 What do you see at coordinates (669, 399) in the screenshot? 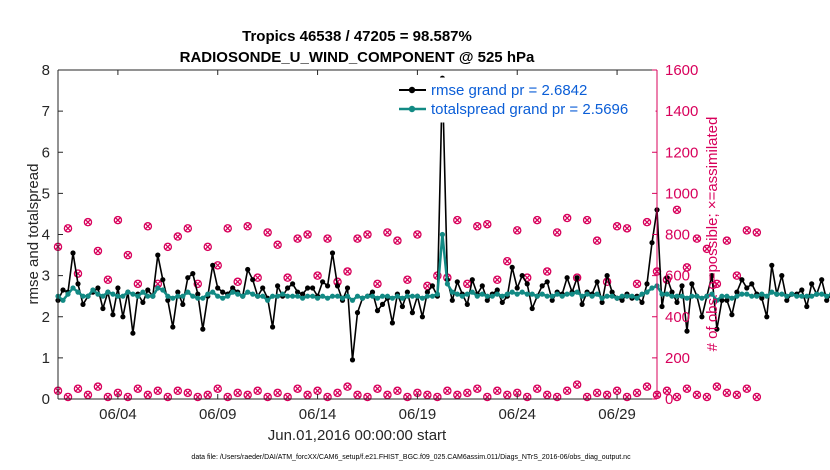
I see `y-tick-label-right: 0` at bounding box center [669, 399].